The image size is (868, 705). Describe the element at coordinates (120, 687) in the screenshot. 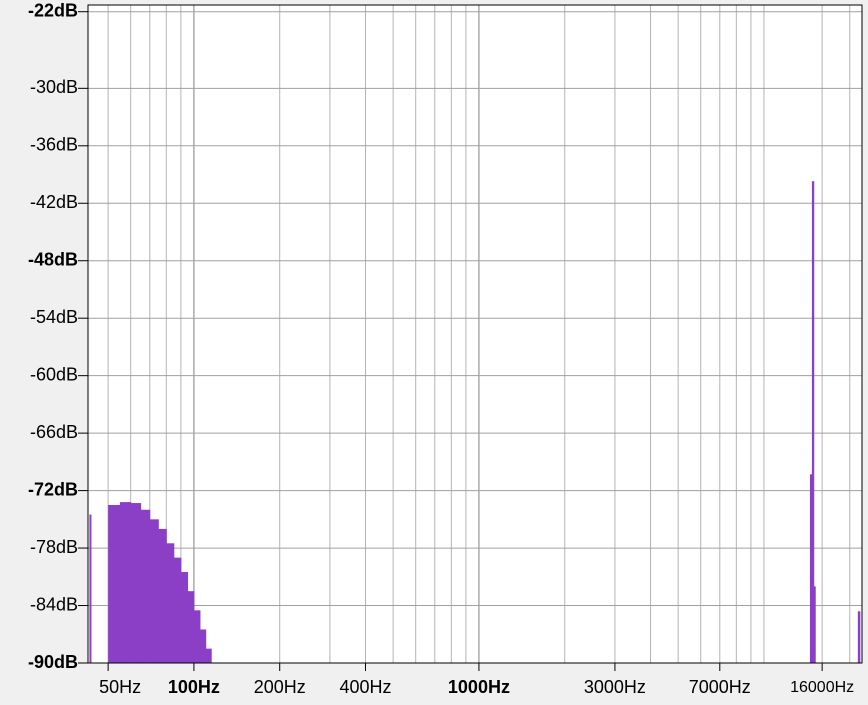

I see `x-tick-label: 50Hz` at that location.